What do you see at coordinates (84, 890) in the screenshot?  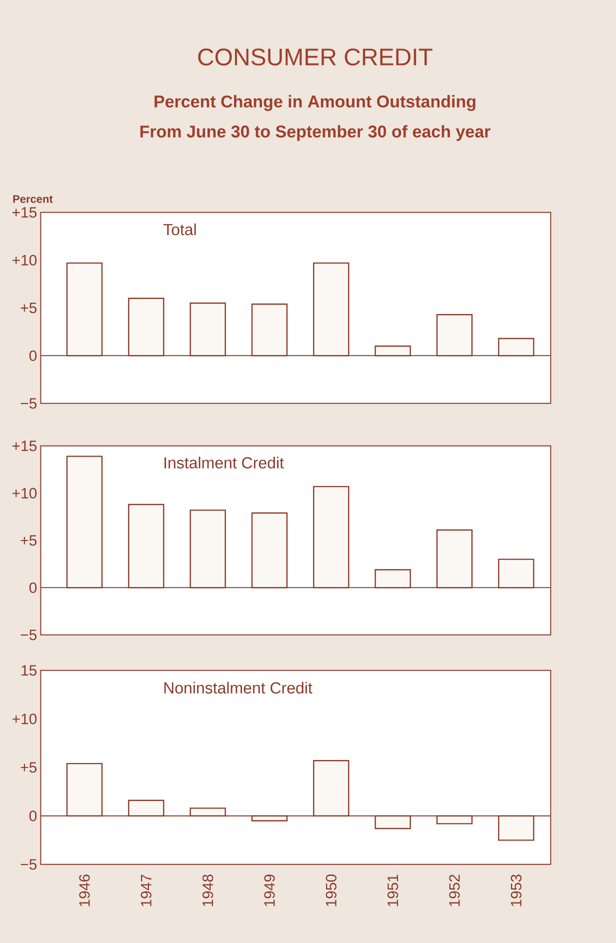 I see `x-tick-label: 1946` at bounding box center [84, 890].